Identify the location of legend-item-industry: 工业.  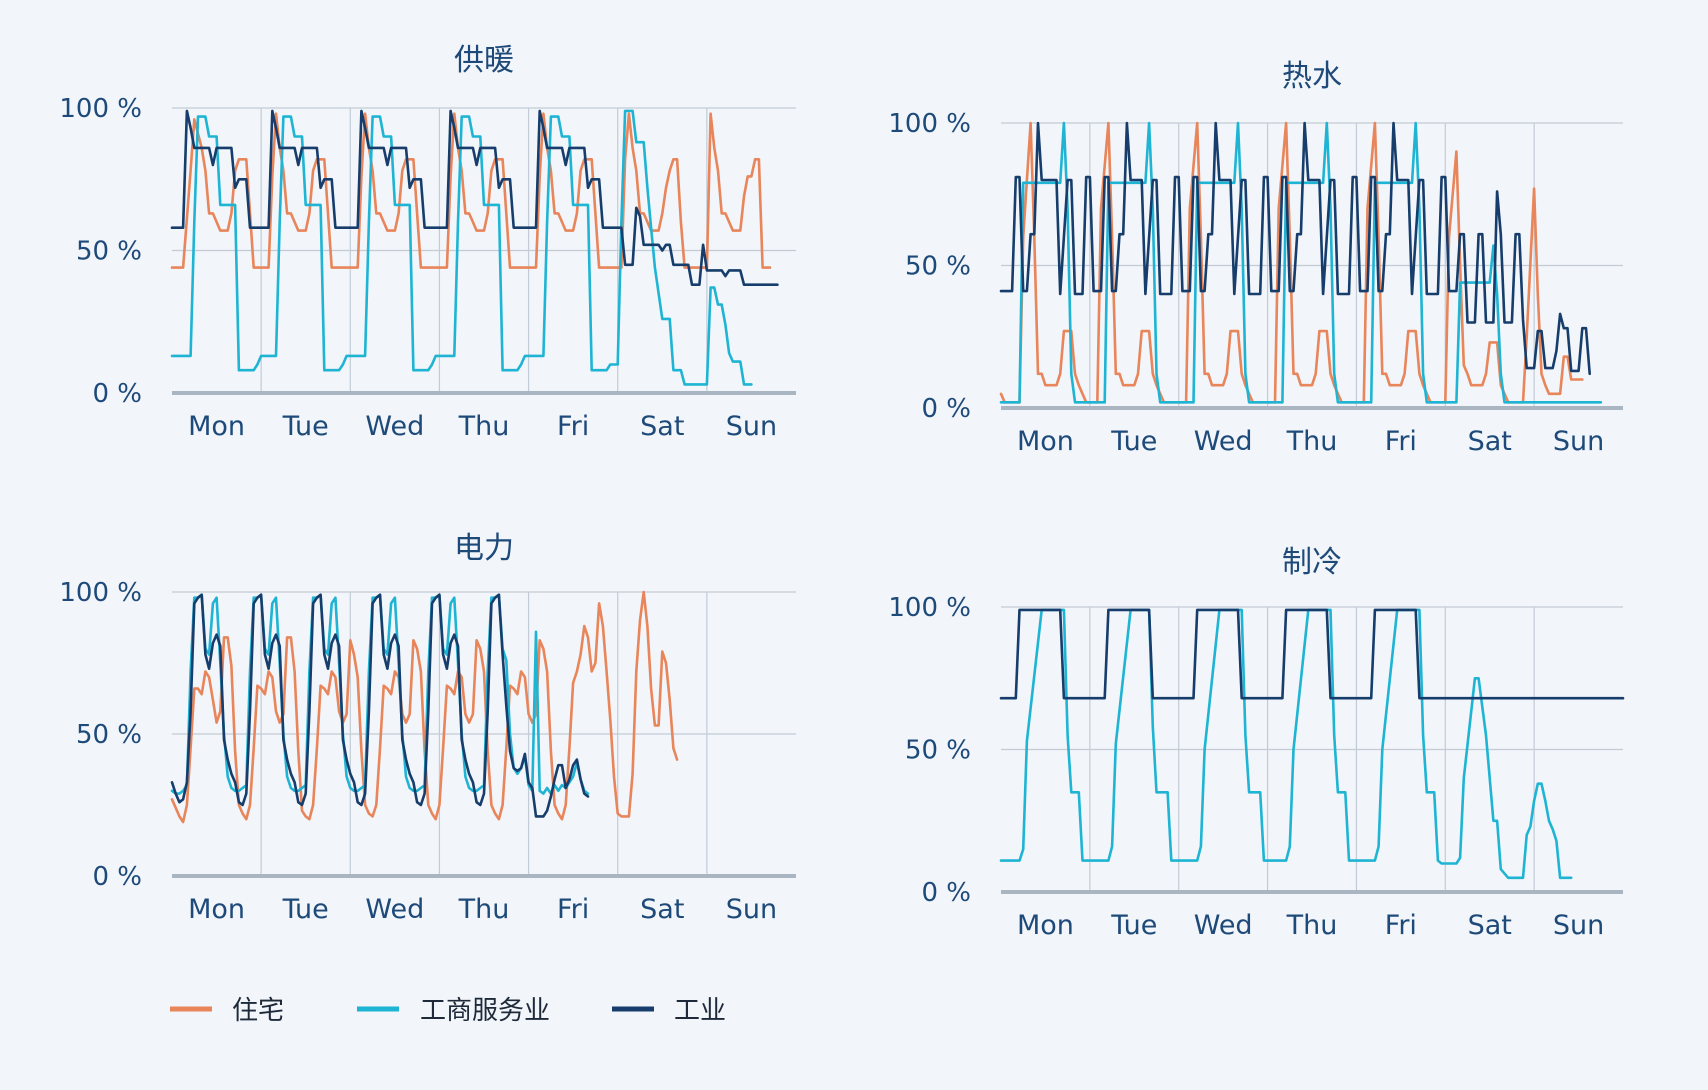
(669, 1011).